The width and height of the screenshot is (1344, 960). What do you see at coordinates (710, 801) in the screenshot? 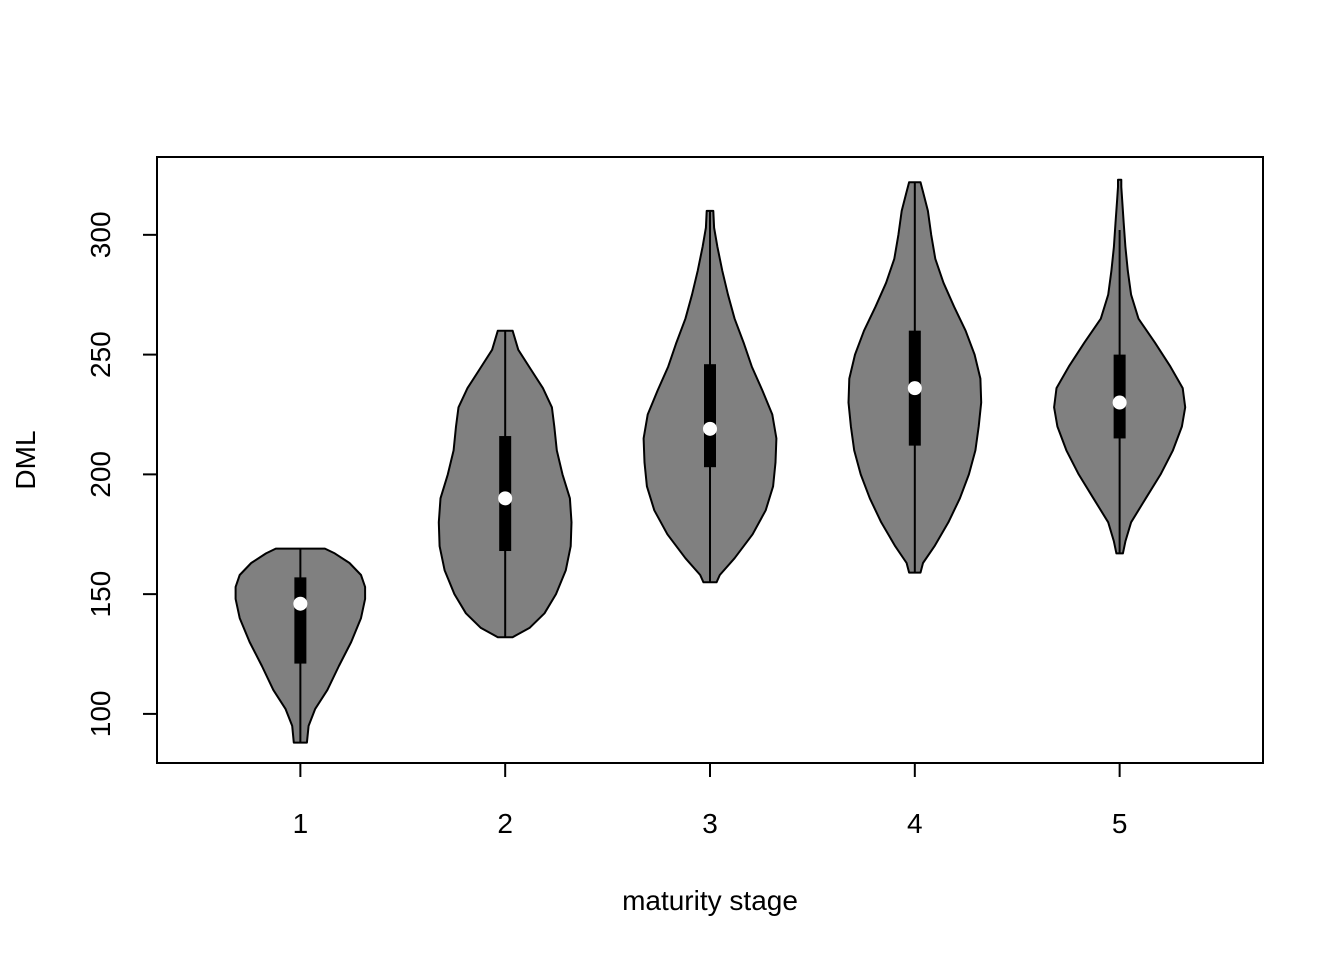
I see `x-axis: 1 2 3 4 5` at bounding box center [710, 801].